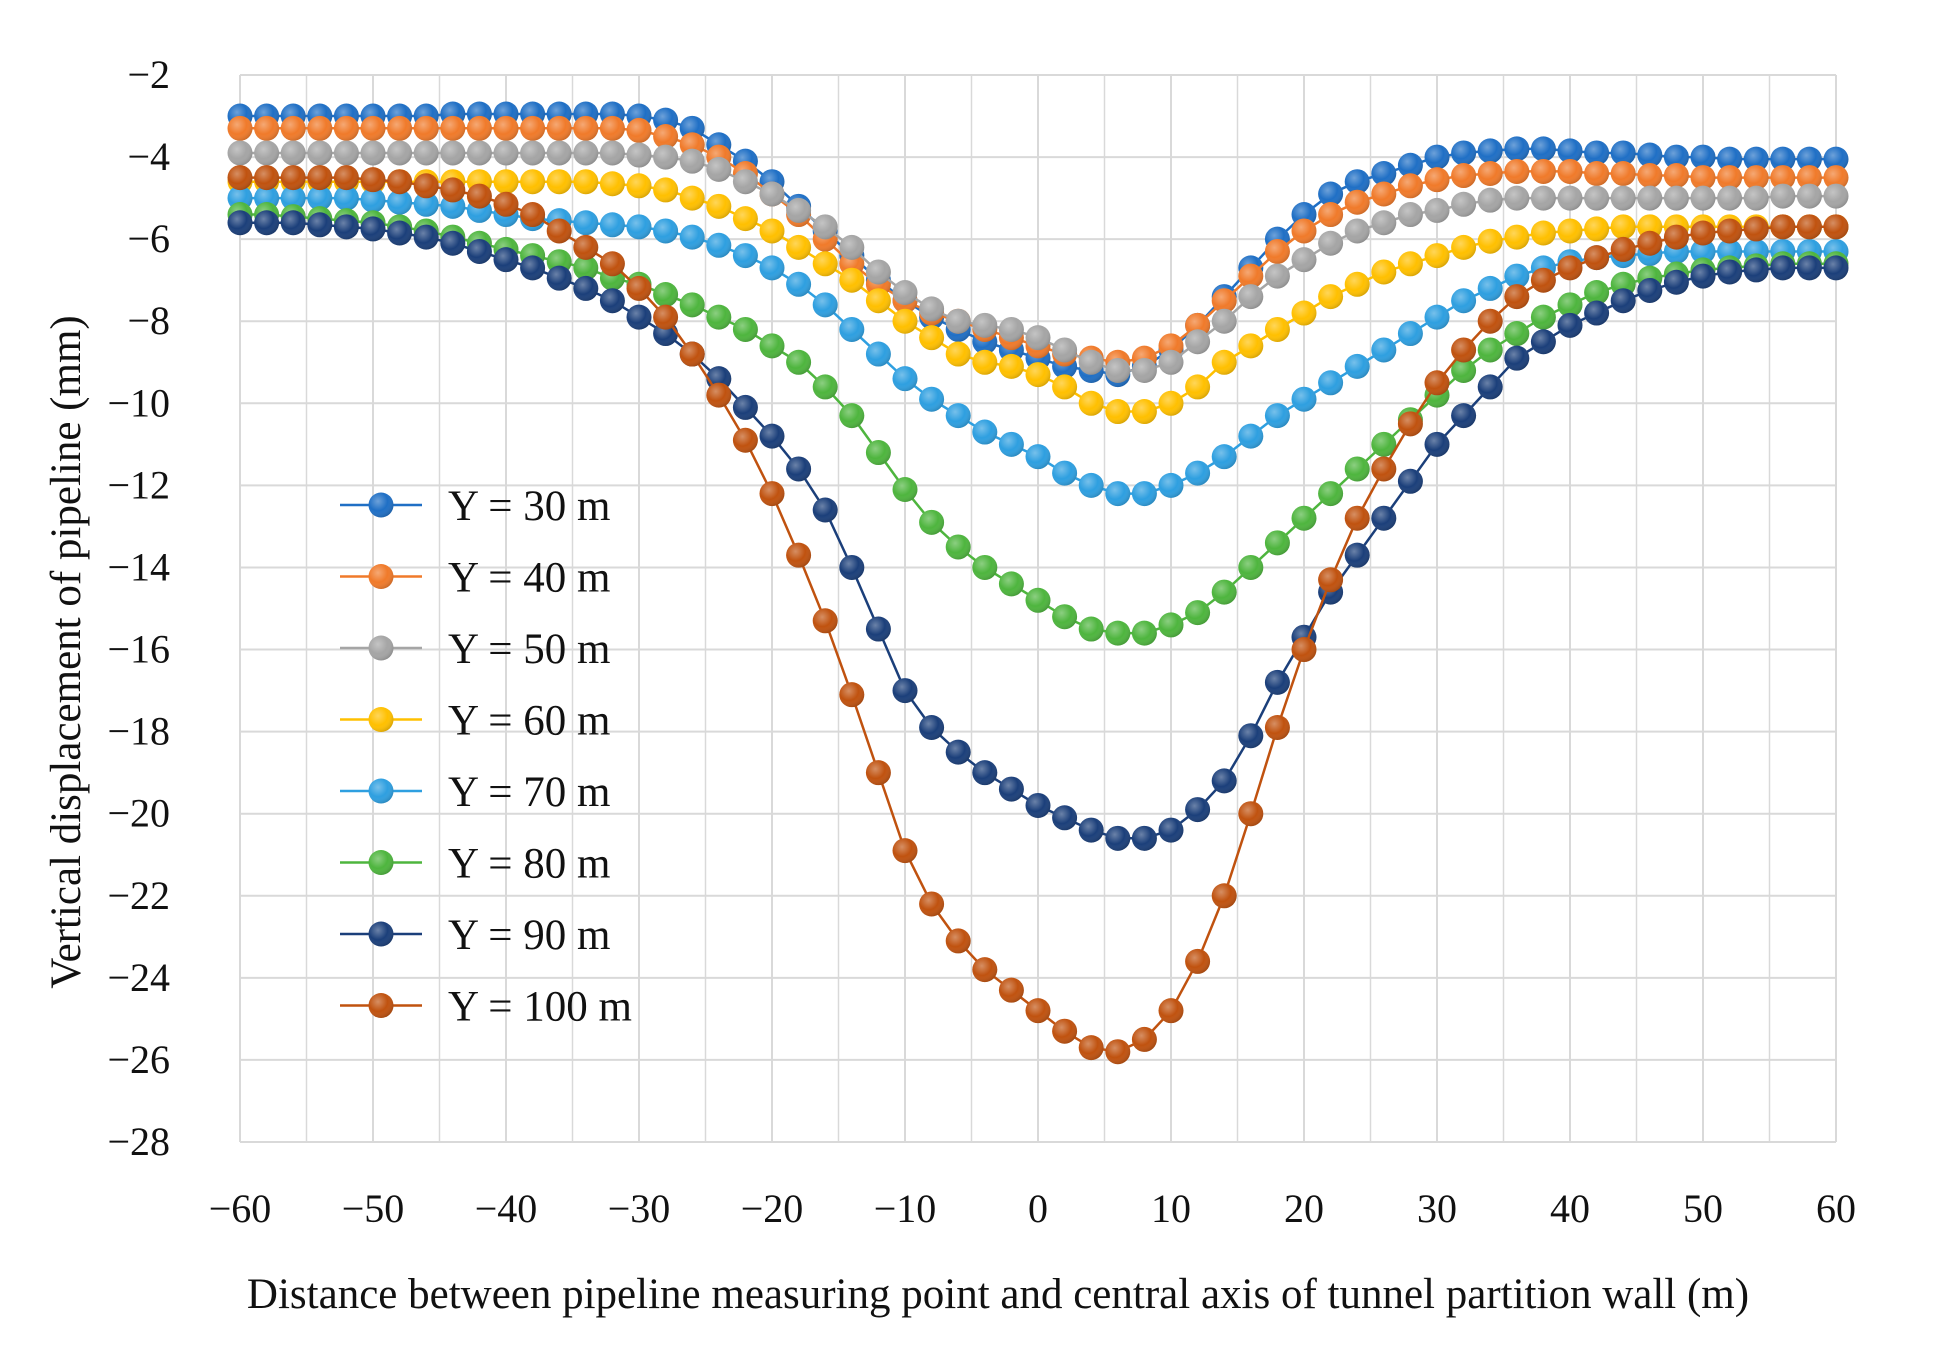  I want to click on y-axis-title: Vertical displacement of pipeline (mm), so click(66, 651).